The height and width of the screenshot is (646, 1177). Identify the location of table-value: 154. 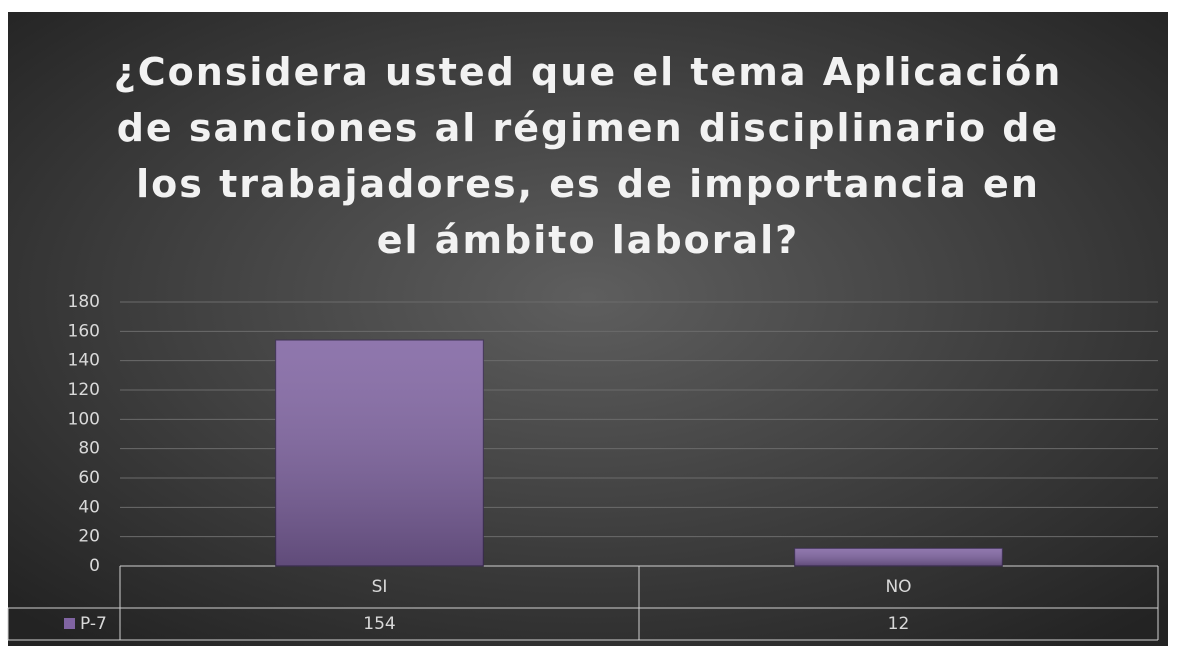
(379, 624).